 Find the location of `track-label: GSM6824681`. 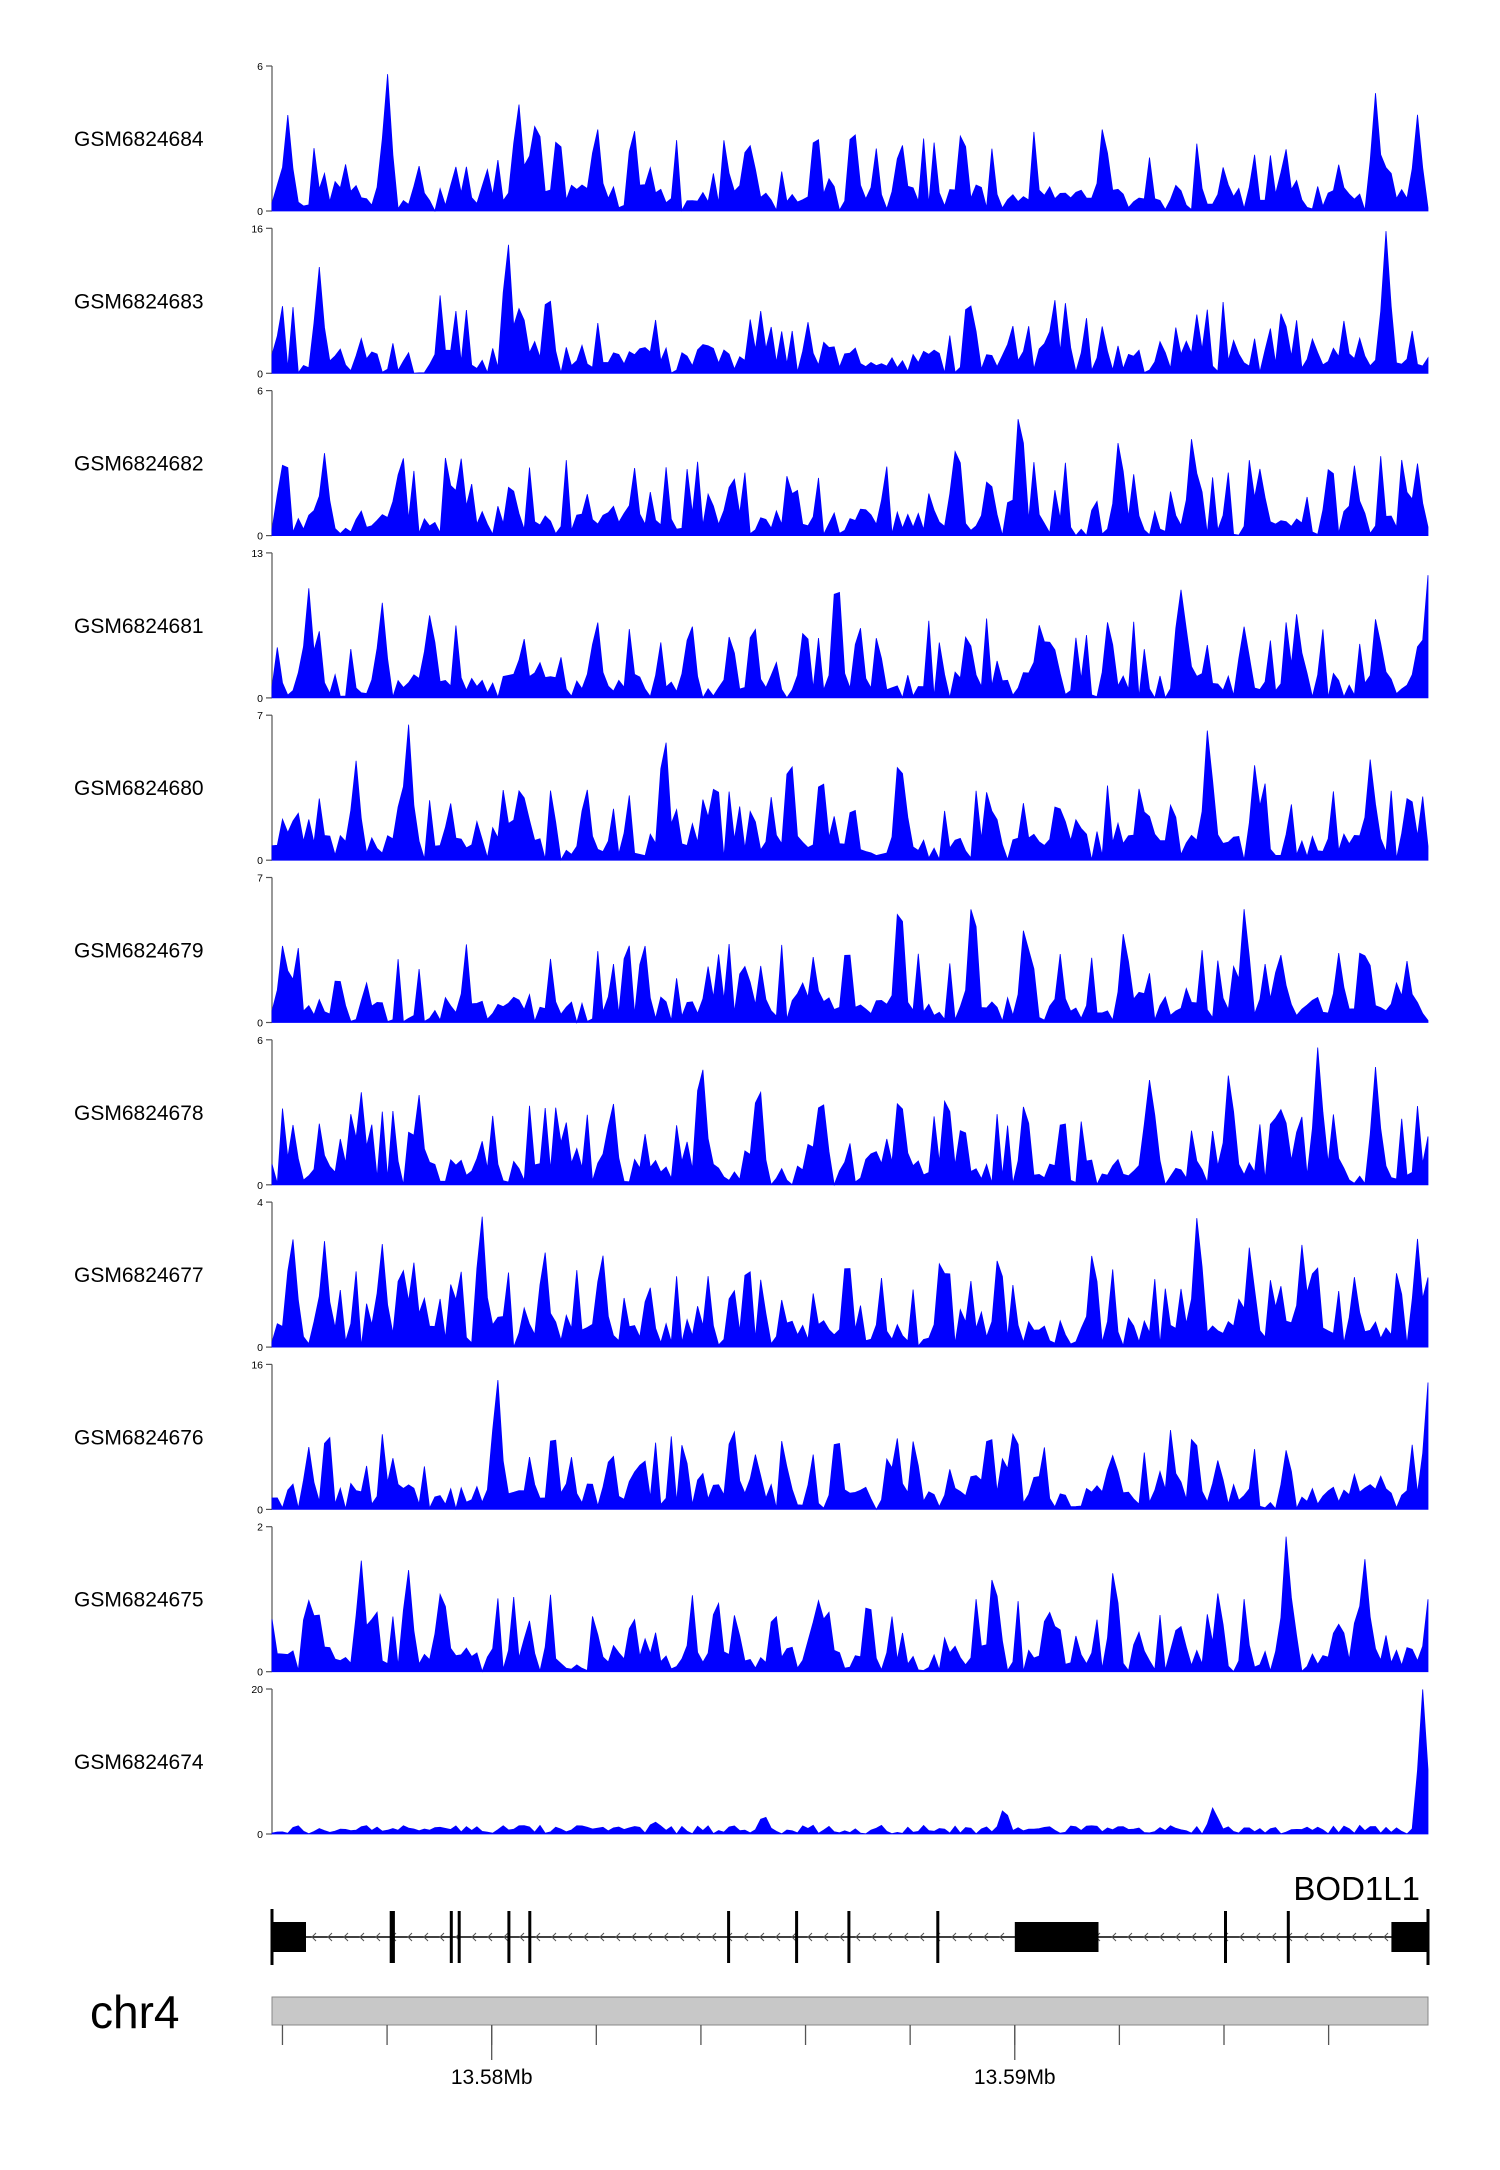

track-label: GSM6824681 is located at coordinates (139, 626).